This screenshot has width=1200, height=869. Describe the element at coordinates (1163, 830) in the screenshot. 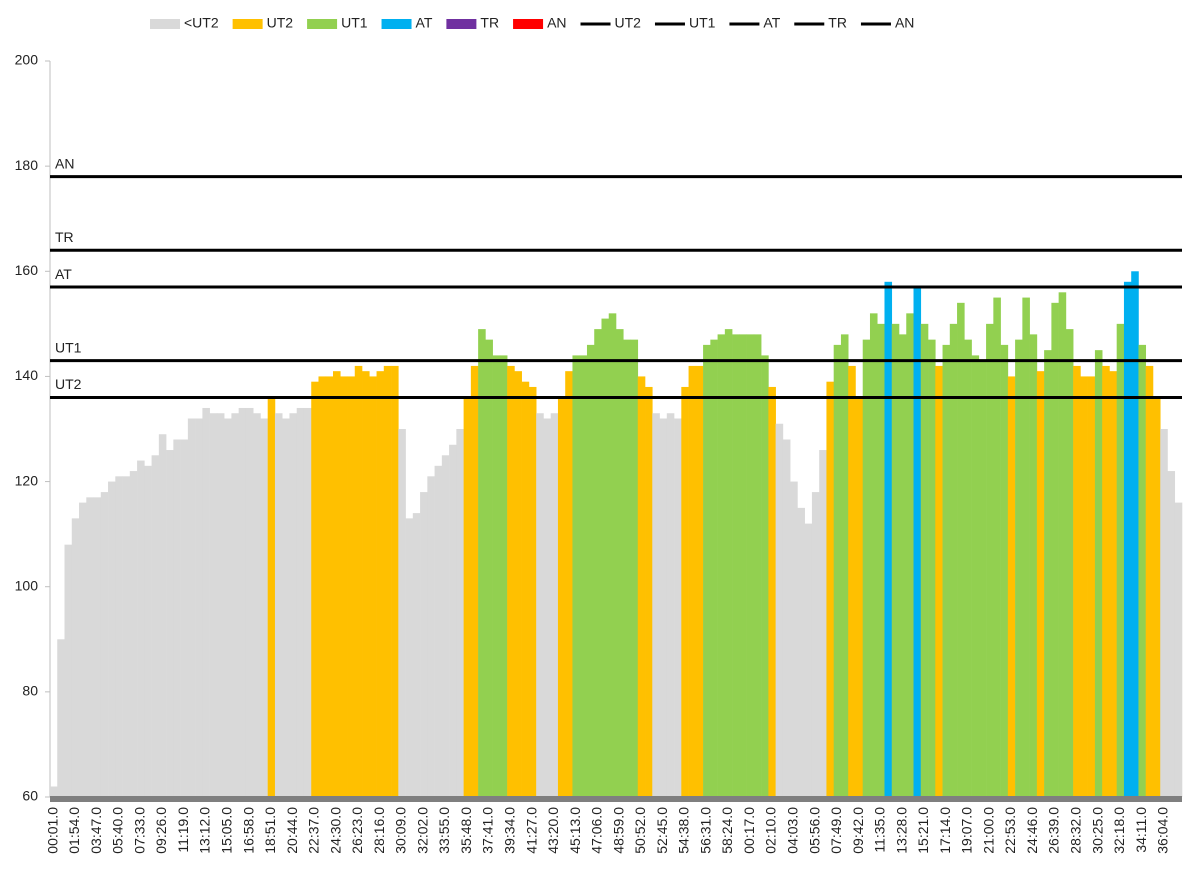

I see `x-tick-label: 36:04.0` at that location.